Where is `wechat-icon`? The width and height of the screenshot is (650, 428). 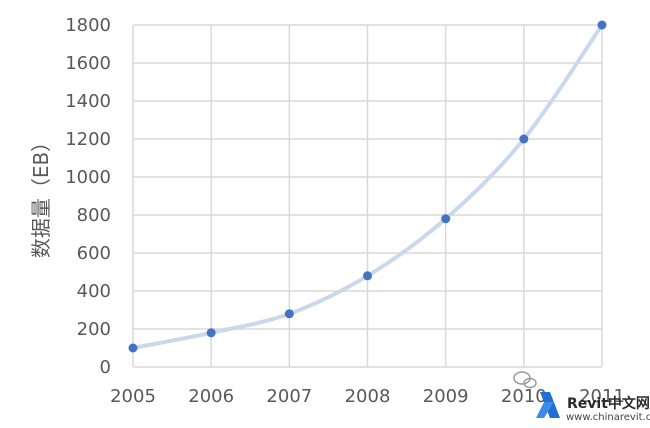 wechat-icon is located at coordinates (525, 380).